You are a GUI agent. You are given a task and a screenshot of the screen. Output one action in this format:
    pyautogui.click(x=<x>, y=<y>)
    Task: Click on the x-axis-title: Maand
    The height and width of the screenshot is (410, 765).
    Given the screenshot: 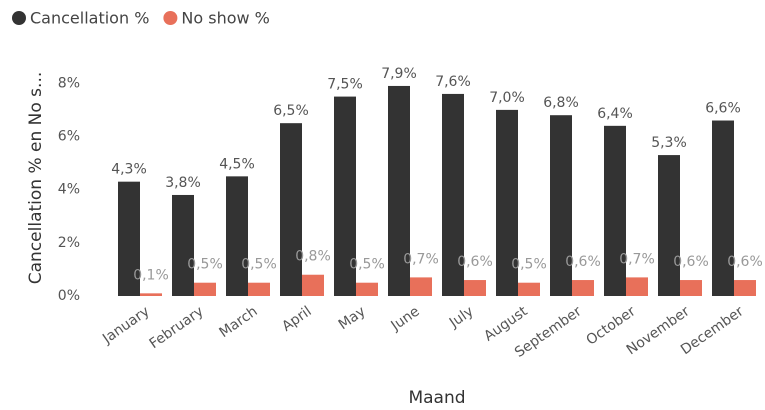 What is the action you would take?
    pyautogui.click(x=436, y=398)
    